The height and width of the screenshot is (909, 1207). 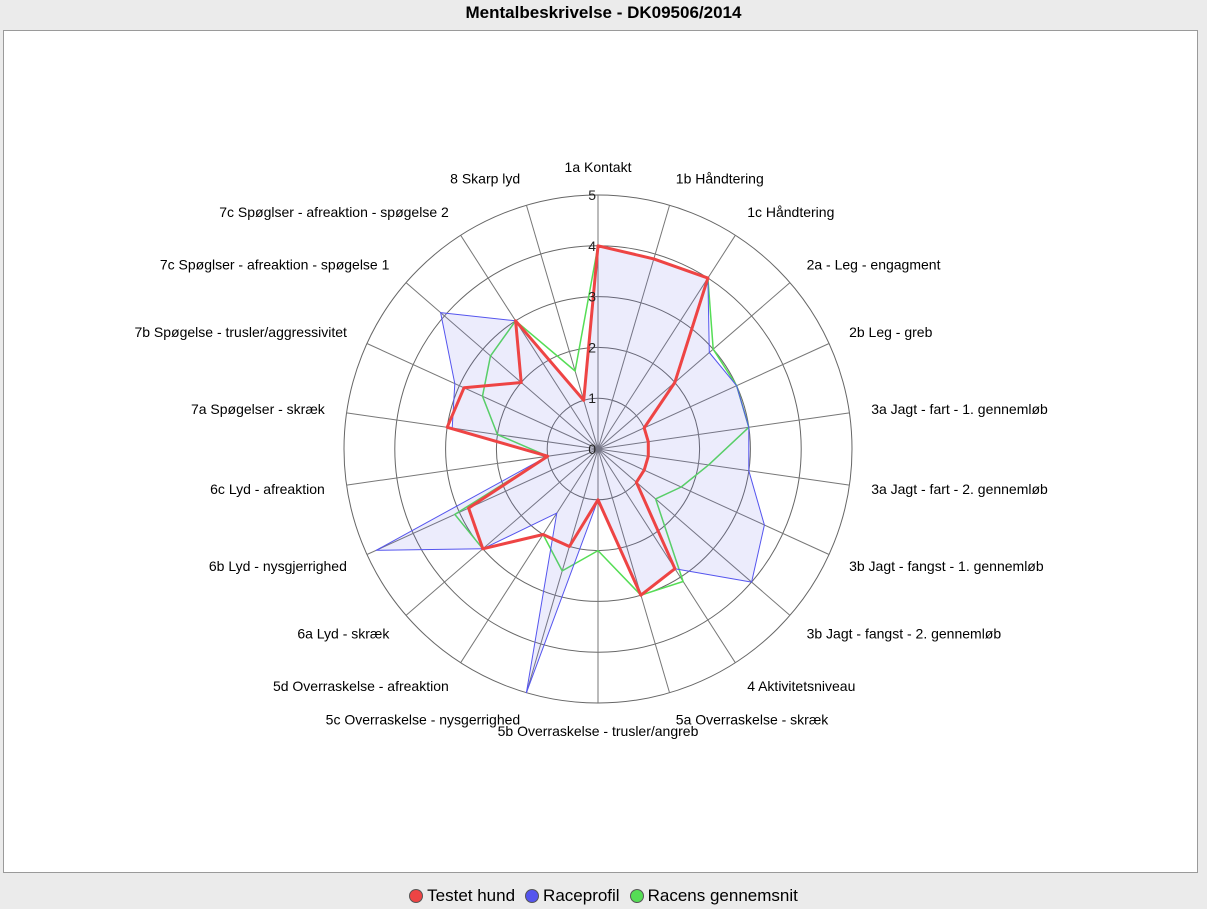 I want to click on legend-item-racens-gennemsnit: Racens gennemsnit, so click(x=713, y=896).